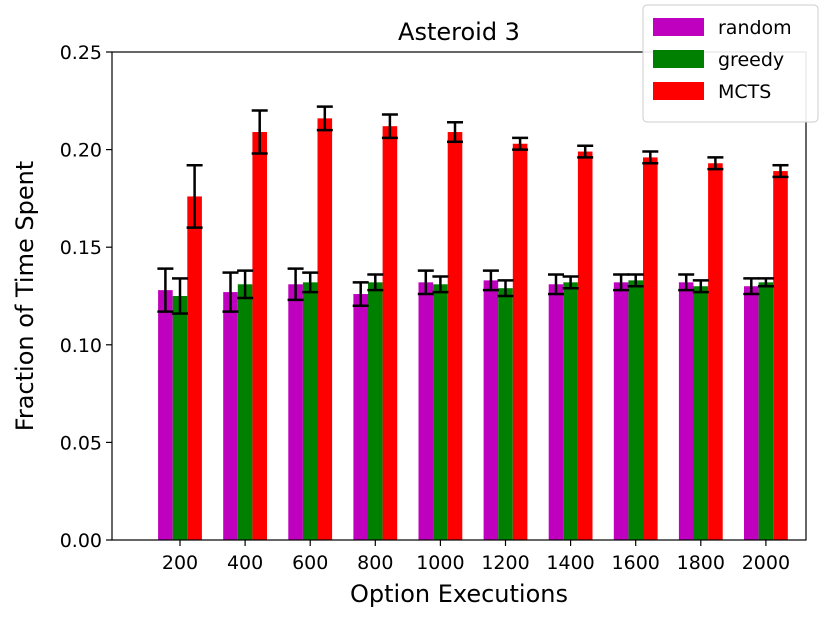 This screenshot has height=621, width=831. I want to click on legend-label-MCTS: MCTS, so click(744, 92).